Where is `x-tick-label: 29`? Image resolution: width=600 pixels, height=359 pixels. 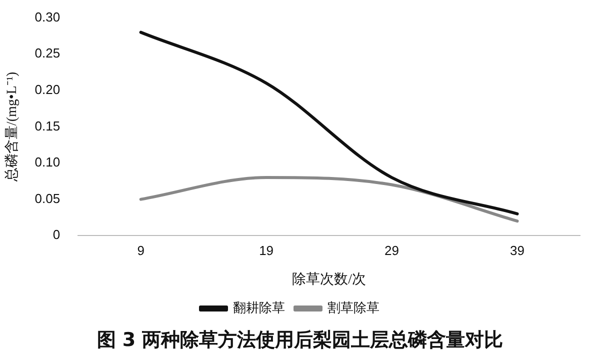
x-tick-label: 29 is located at coordinates (392, 250).